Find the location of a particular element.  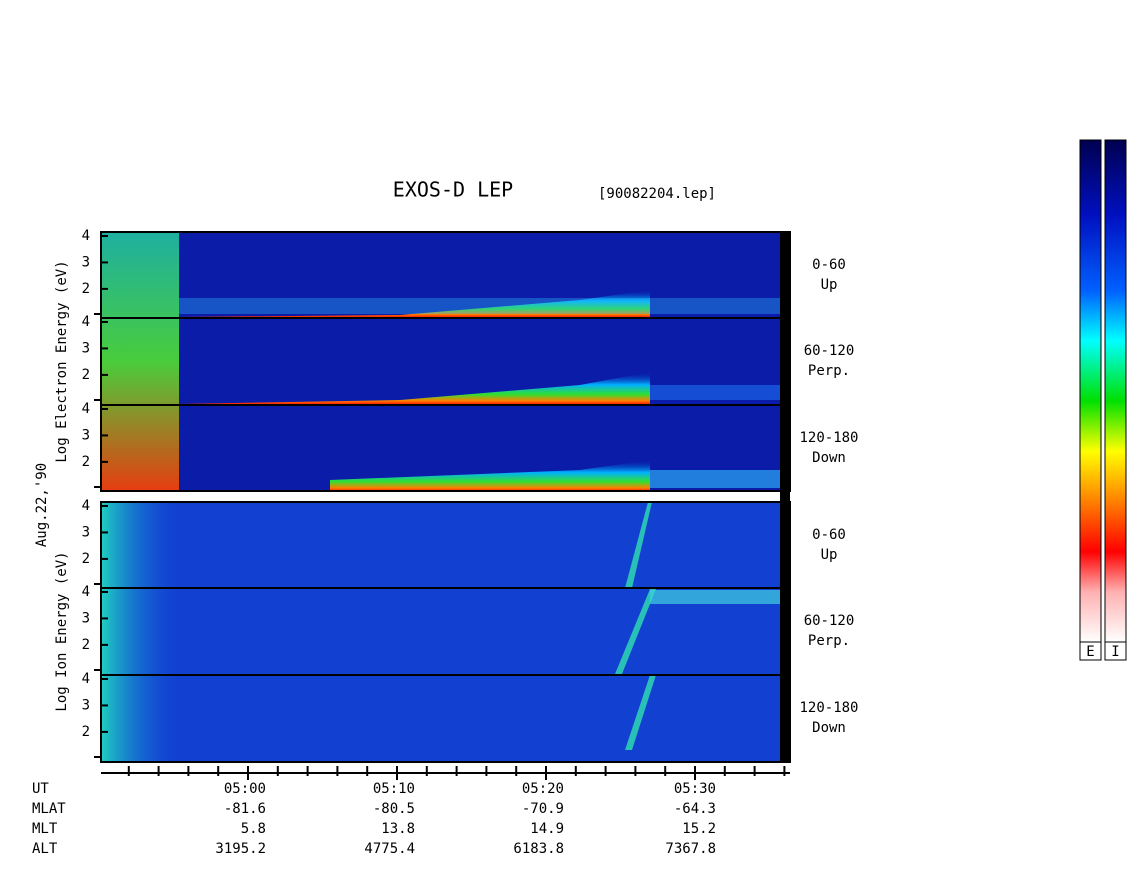

ephemeris-value: -81.6 is located at coordinates (245, 809).